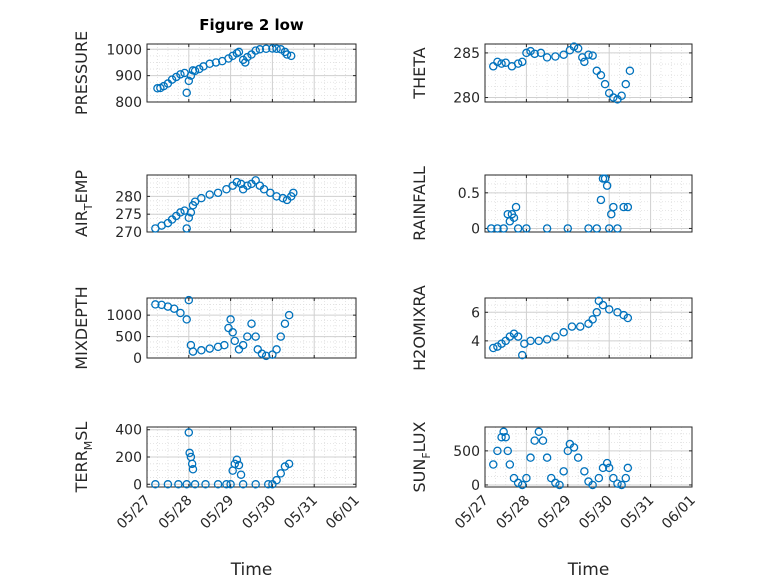  Describe the element at coordinates (83, 458) in the screenshot. I see `terr_msl-y-axis-label: TERRMSL` at that location.